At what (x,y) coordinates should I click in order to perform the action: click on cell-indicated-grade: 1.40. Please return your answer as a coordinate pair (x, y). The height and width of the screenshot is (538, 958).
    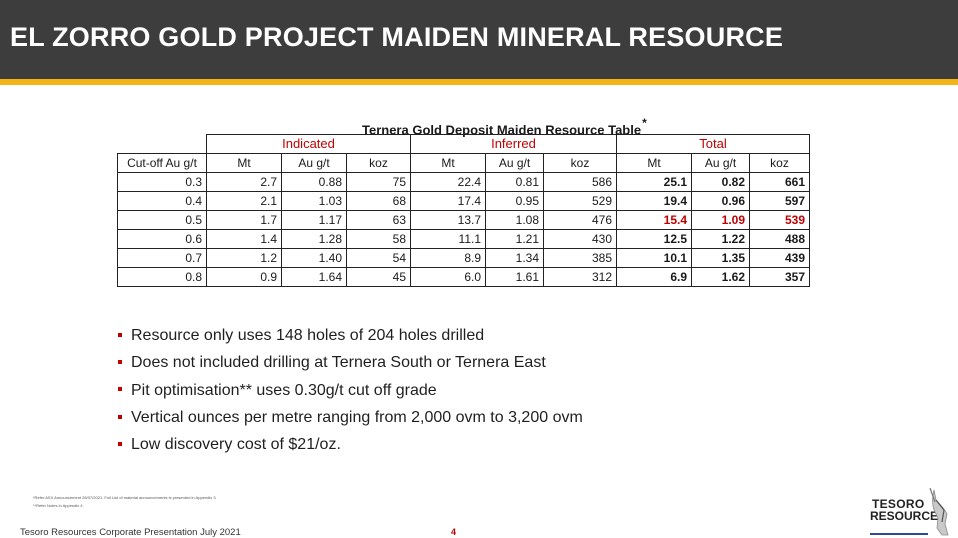
    Looking at the image, I should click on (314, 258).